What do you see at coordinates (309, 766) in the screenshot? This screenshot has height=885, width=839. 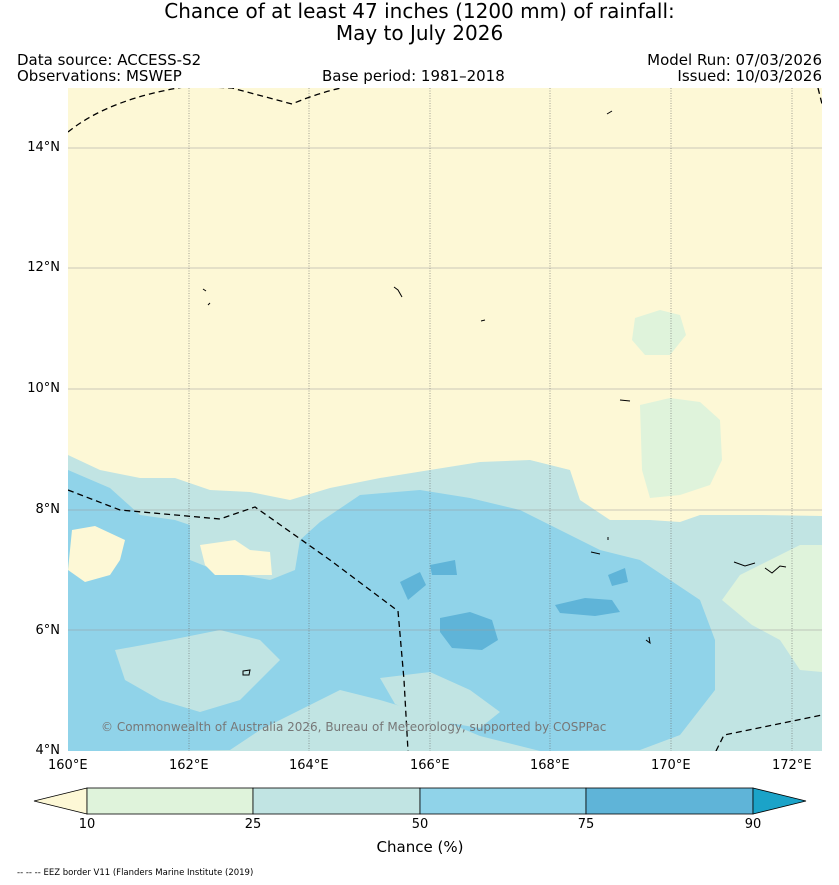 I see `lon-label: 164°E` at bounding box center [309, 766].